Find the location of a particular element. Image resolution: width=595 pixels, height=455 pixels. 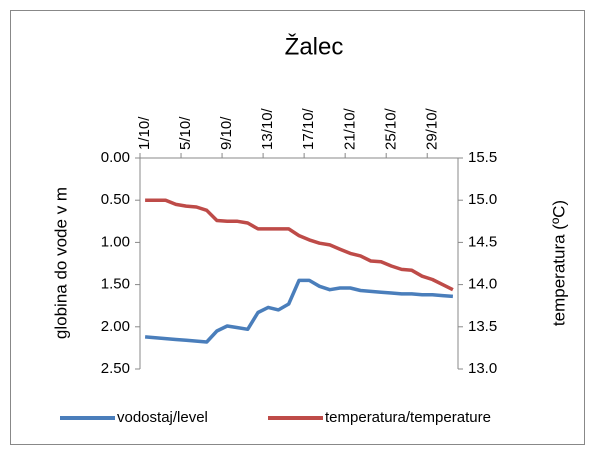

y2-tick-label: 14.5 is located at coordinates (482, 241).